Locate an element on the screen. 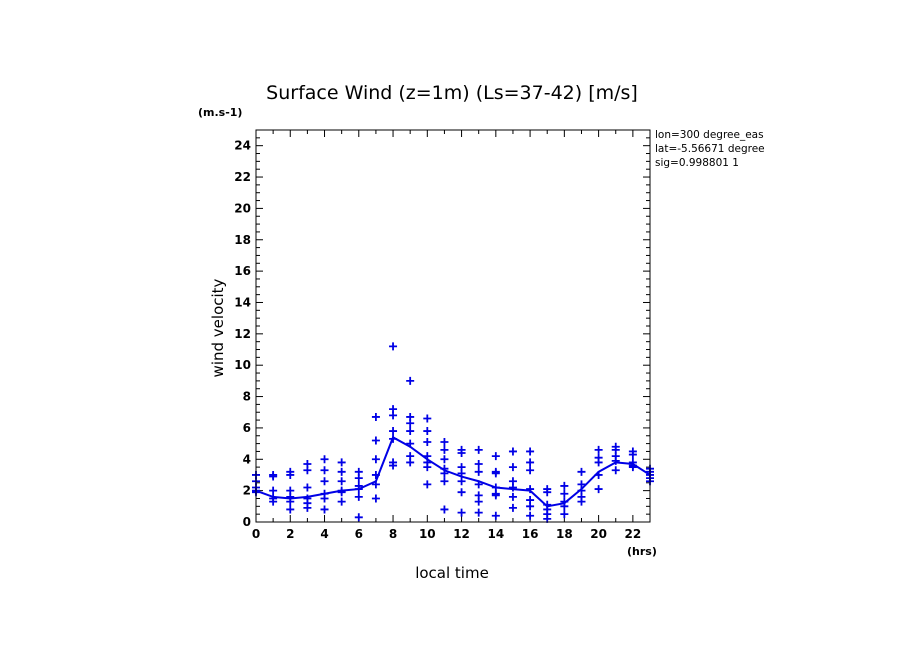 This screenshot has height=654, width=904. y-tick-label: 20 is located at coordinates (242, 208).